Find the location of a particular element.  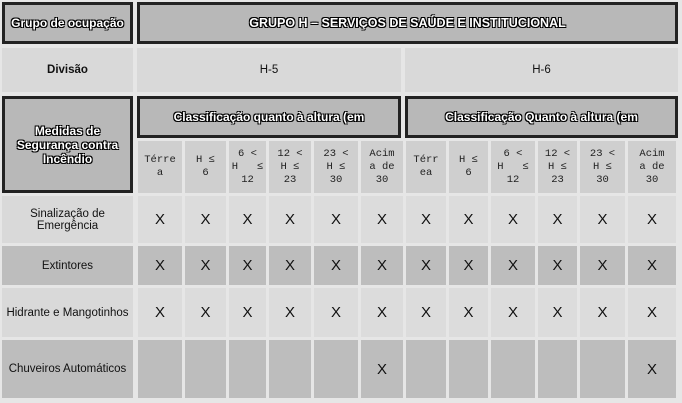

classification-h6: Classificação Quanto à altura (em is located at coordinates (541, 117).